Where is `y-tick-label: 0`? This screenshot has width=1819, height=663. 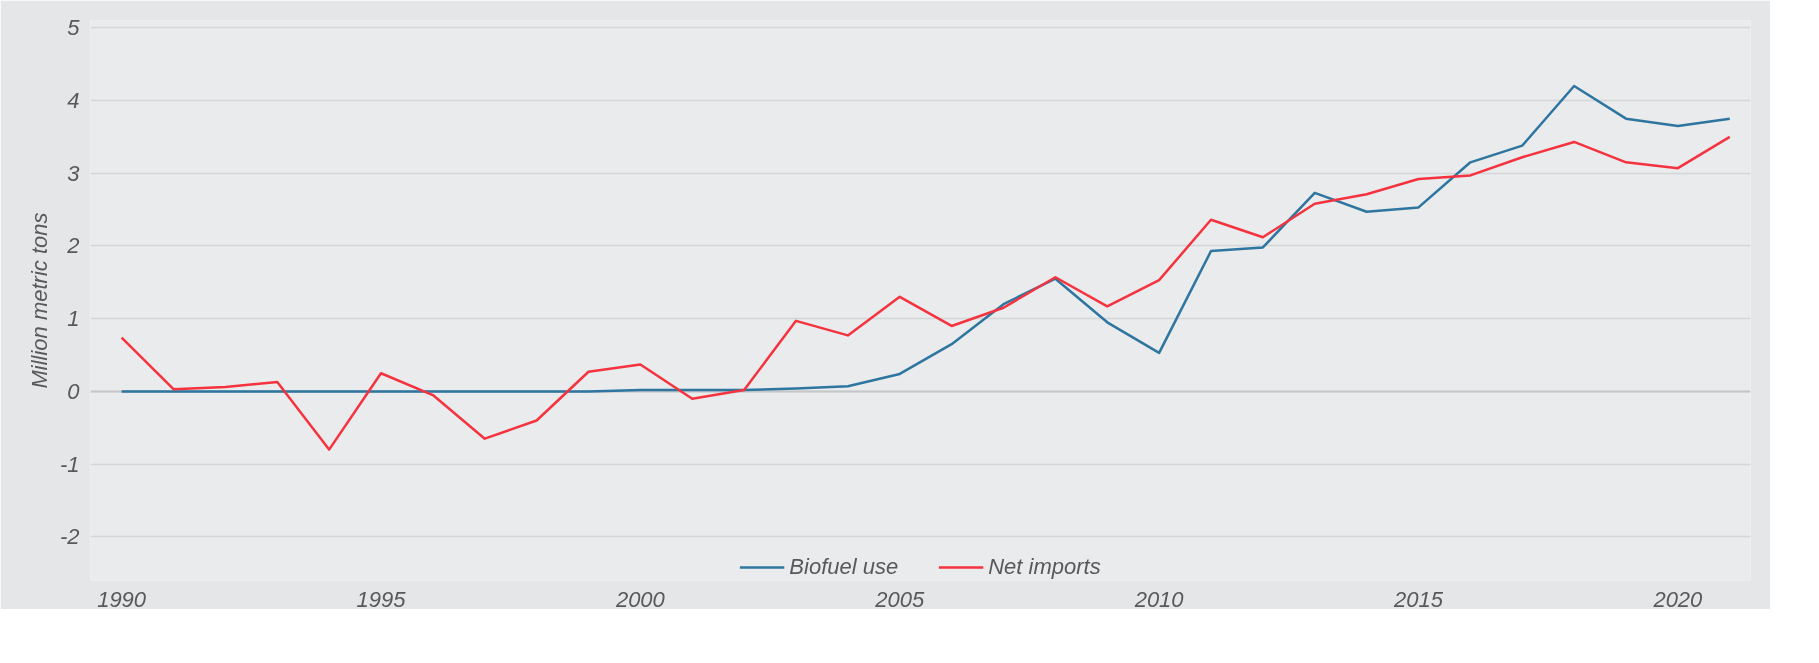 y-tick-label: 0 is located at coordinates (74, 391).